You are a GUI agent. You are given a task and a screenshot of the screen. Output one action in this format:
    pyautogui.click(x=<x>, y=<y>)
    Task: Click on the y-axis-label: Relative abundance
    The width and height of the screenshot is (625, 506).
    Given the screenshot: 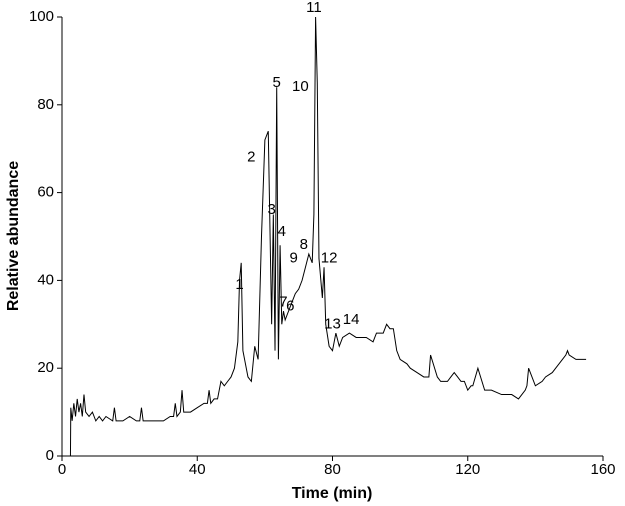 What is the action you would take?
    pyautogui.click(x=13, y=236)
    